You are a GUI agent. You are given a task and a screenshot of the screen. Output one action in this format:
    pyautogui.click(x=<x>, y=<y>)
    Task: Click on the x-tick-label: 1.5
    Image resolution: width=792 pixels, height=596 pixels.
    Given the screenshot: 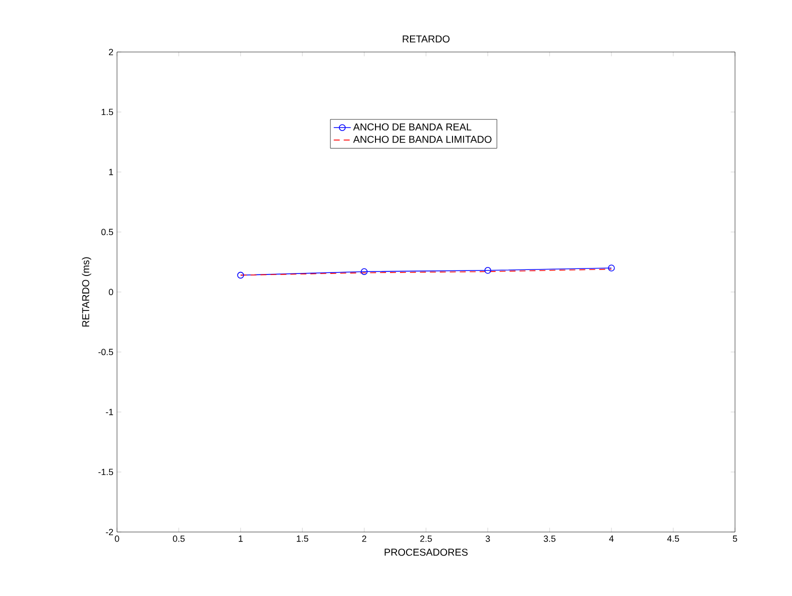 What is the action you would take?
    pyautogui.click(x=302, y=539)
    